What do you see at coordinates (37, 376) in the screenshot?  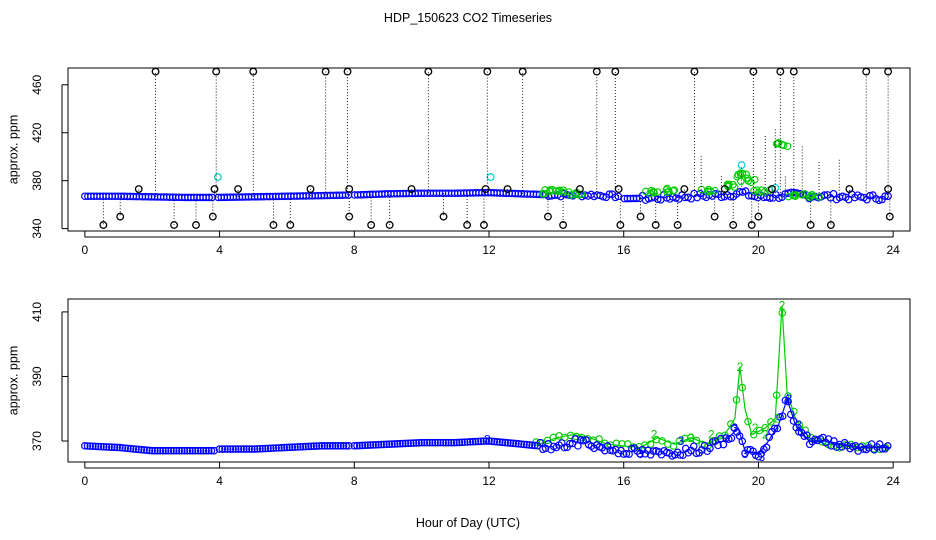 I see `y-tick-label: 390` at bounding box center [37, 376].